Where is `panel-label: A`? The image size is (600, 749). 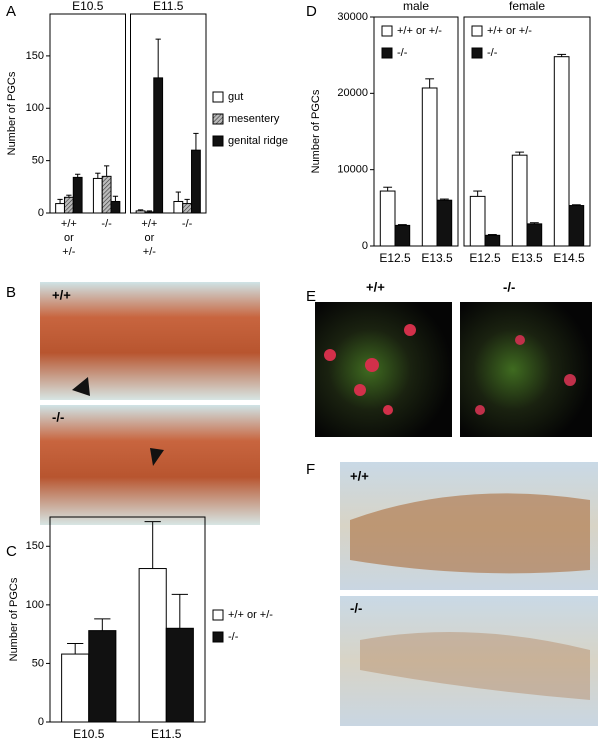
panel-label: A is located at coordinates (11, 11).